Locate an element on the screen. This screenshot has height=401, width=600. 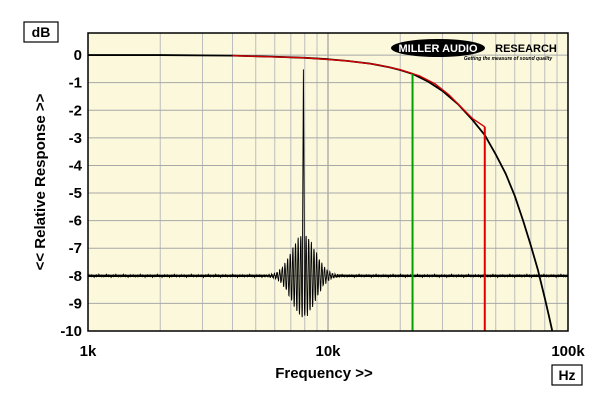
logo-word1: MILLER AUDIO is located at coordinates (437, 49).